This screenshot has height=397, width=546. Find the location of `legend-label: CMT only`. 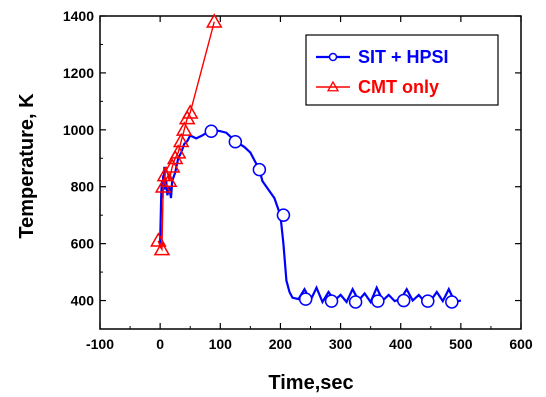

legend-label: CMT only is located at coordinates (398, 87).